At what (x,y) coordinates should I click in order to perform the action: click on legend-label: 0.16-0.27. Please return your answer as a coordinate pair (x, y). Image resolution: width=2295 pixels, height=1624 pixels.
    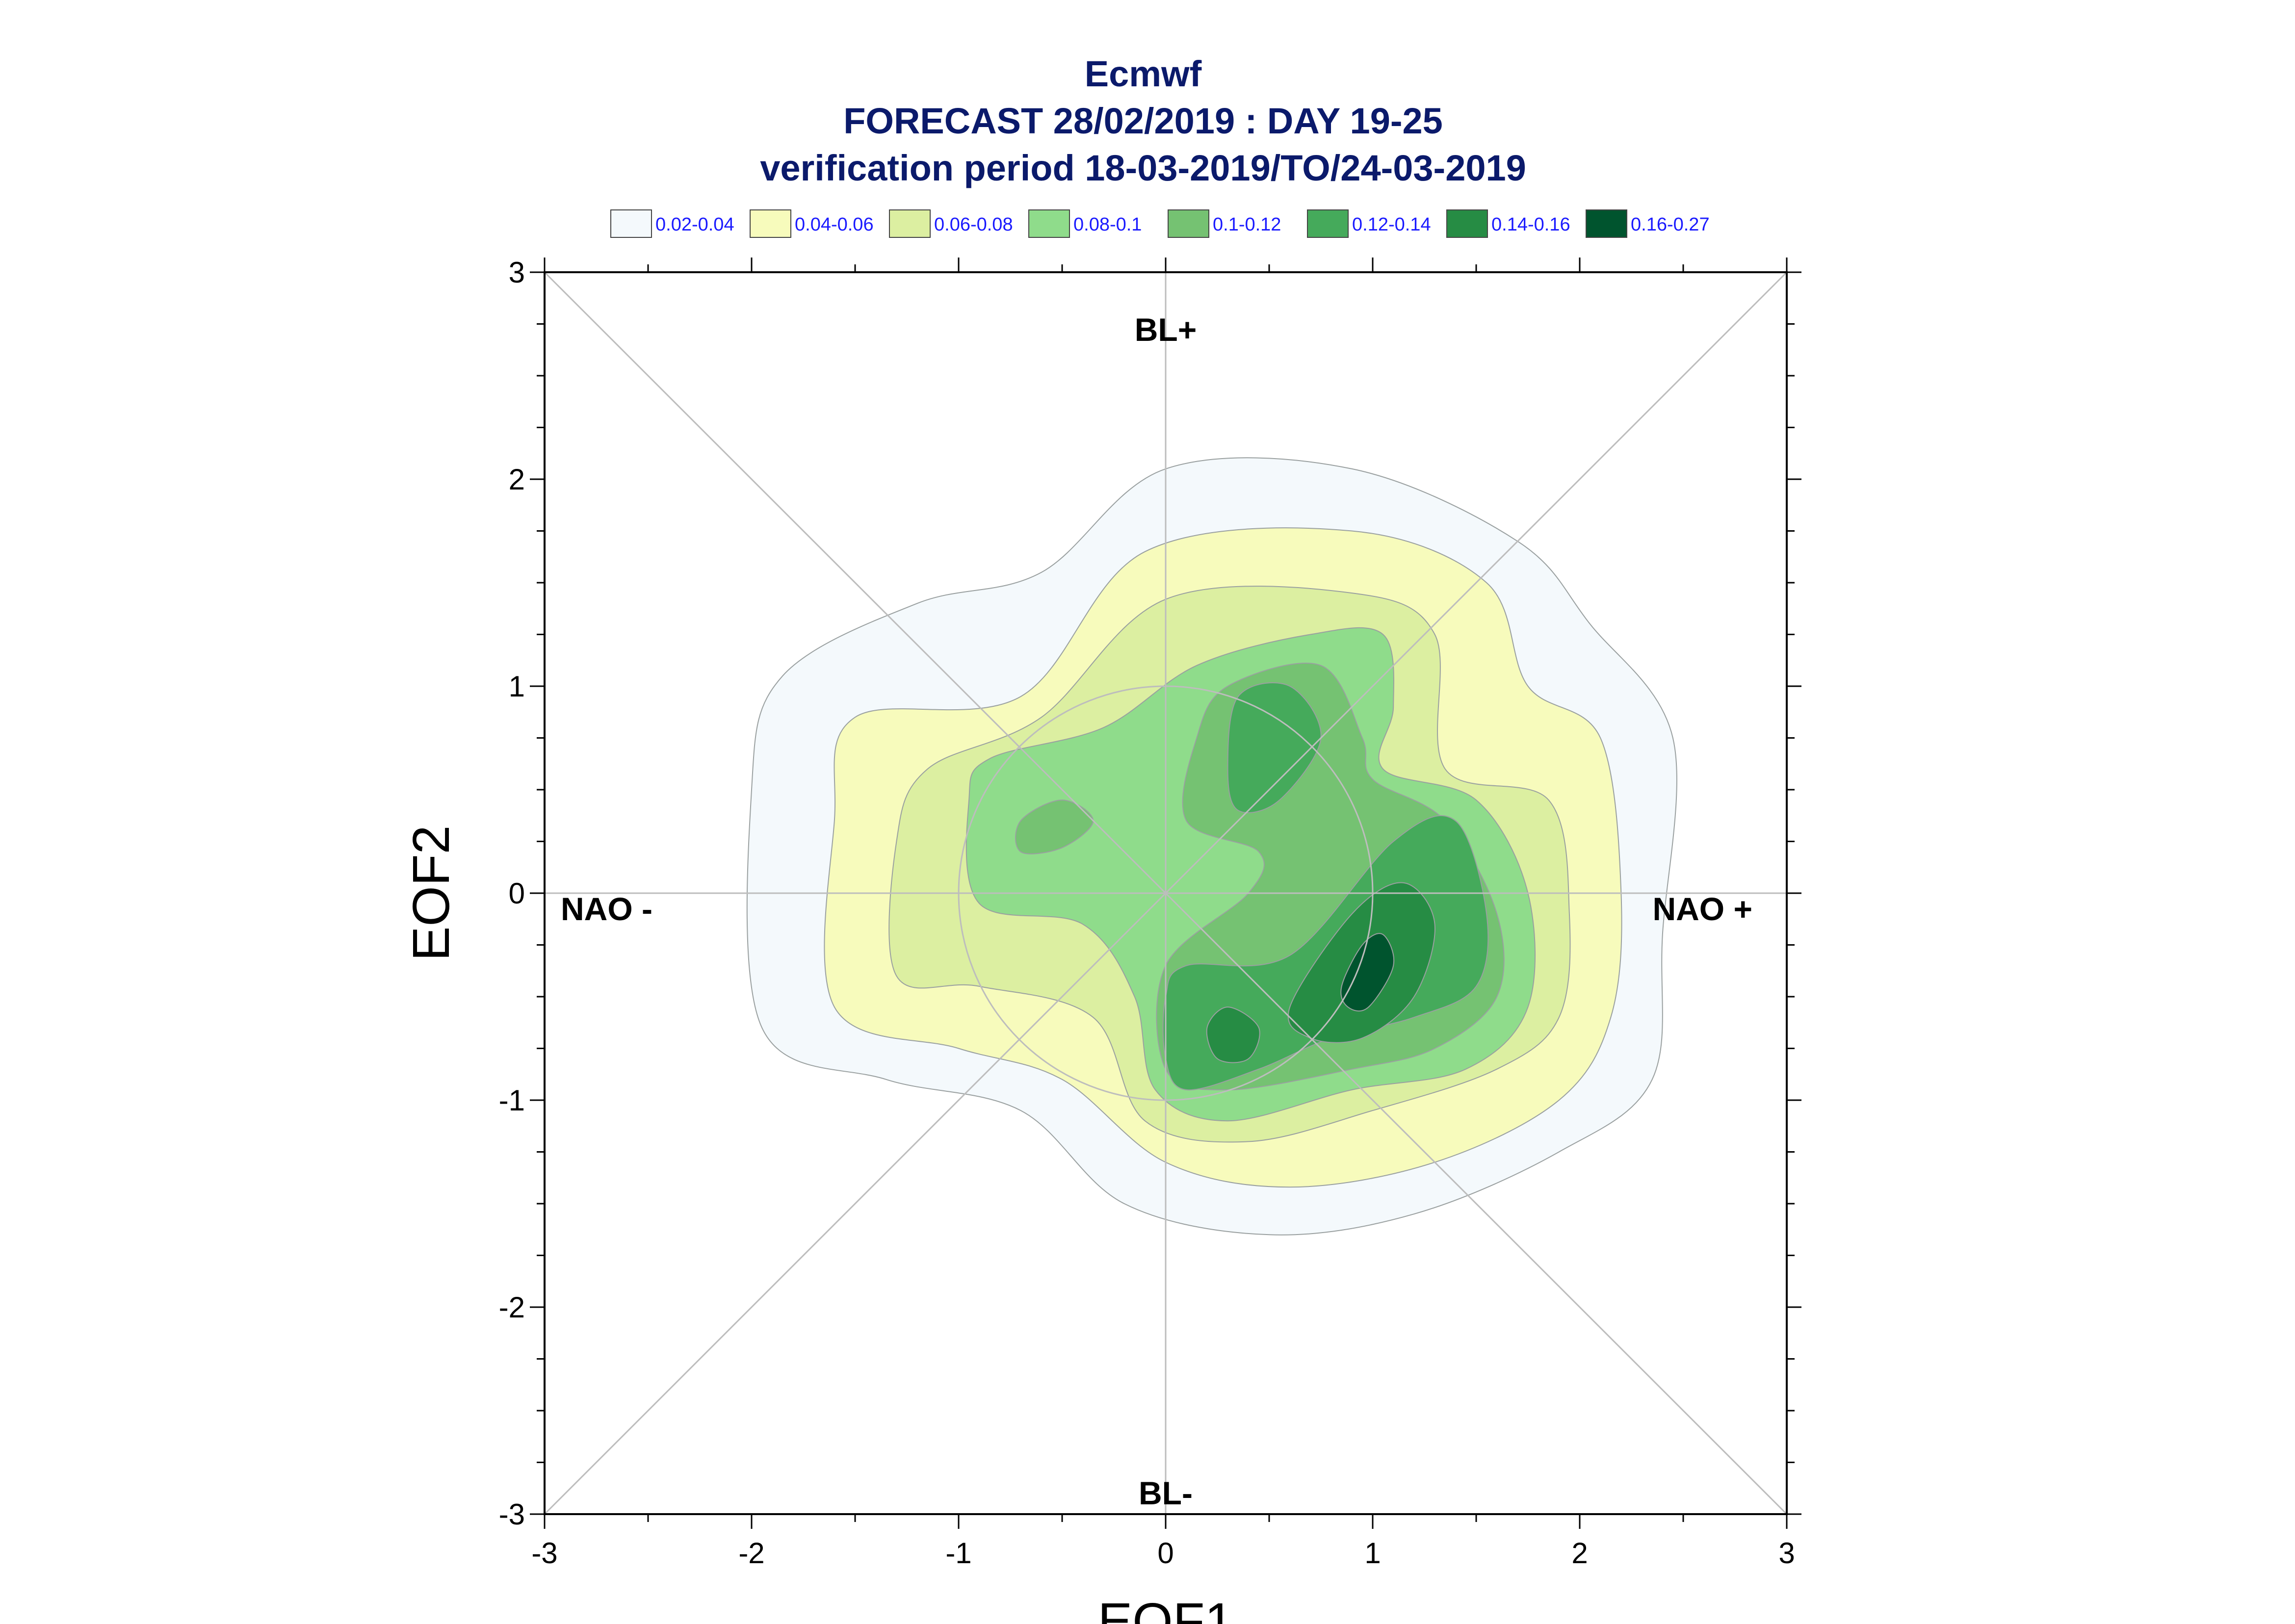
    Looking at the image, I should click on (1670, 224).